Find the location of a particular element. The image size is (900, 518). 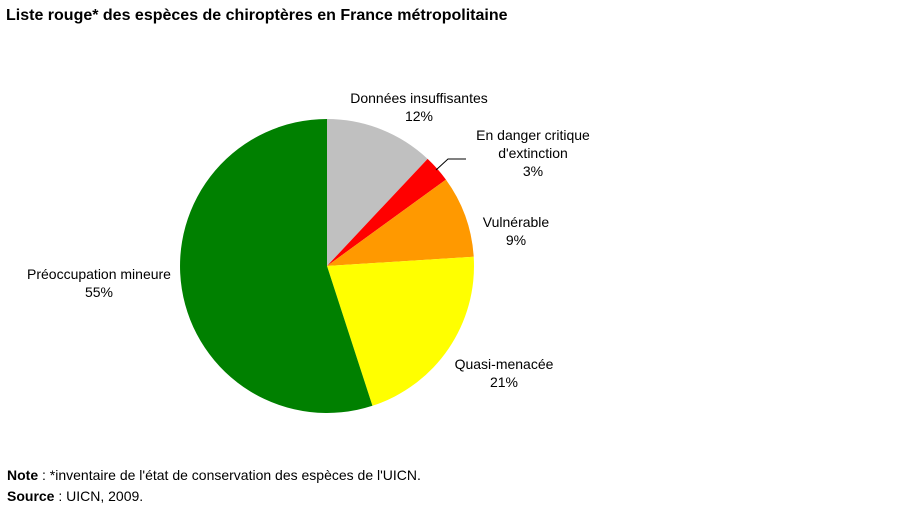

slice-label-1: Données insuffisantes 12% is located at coordinates (419, 107).